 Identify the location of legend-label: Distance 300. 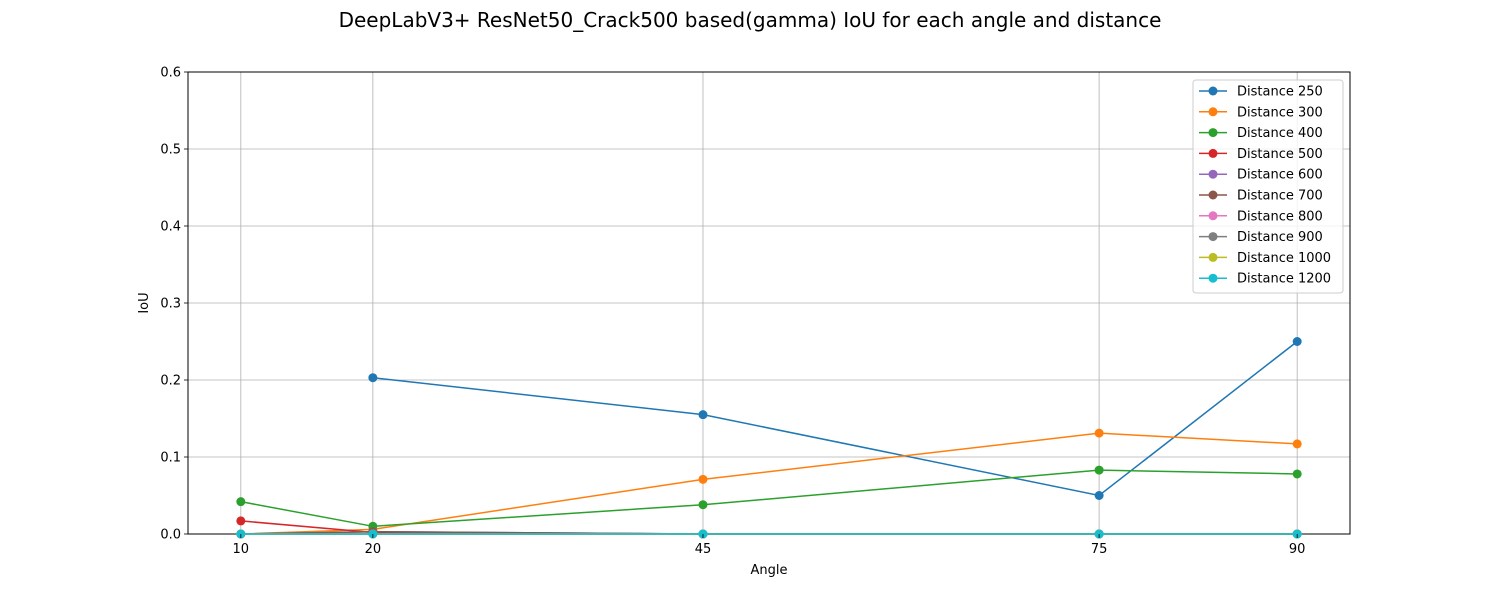
(1280, 112).